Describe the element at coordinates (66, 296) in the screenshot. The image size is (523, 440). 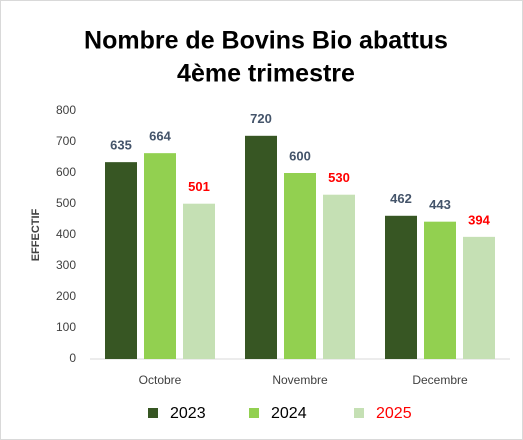
I see `y-tick-label: 200` at that location.